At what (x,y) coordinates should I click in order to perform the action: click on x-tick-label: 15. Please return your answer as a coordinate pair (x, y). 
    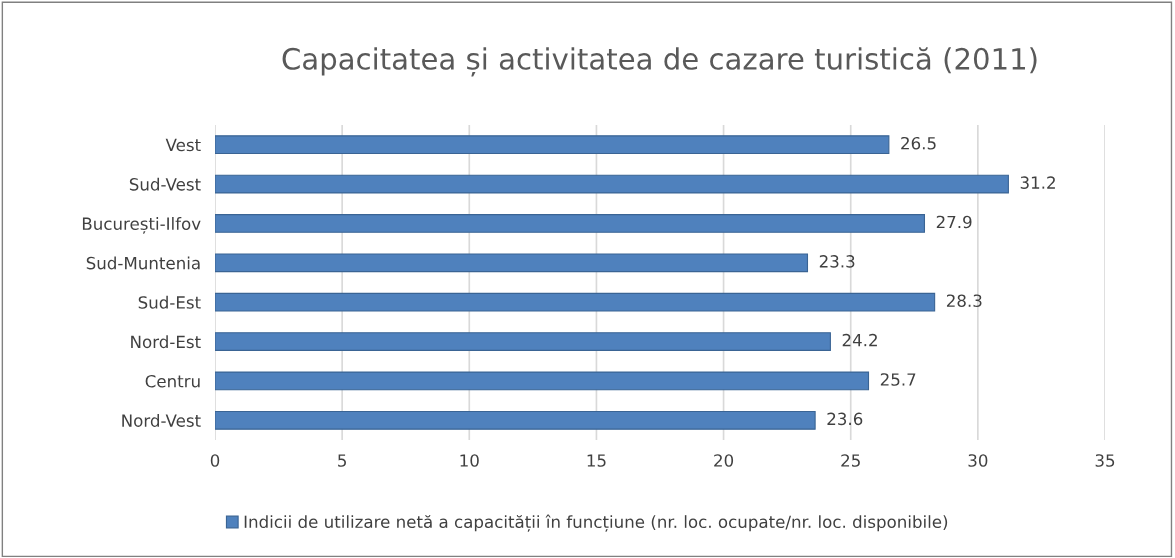
    Looking at the image, I should click on (596, 460).